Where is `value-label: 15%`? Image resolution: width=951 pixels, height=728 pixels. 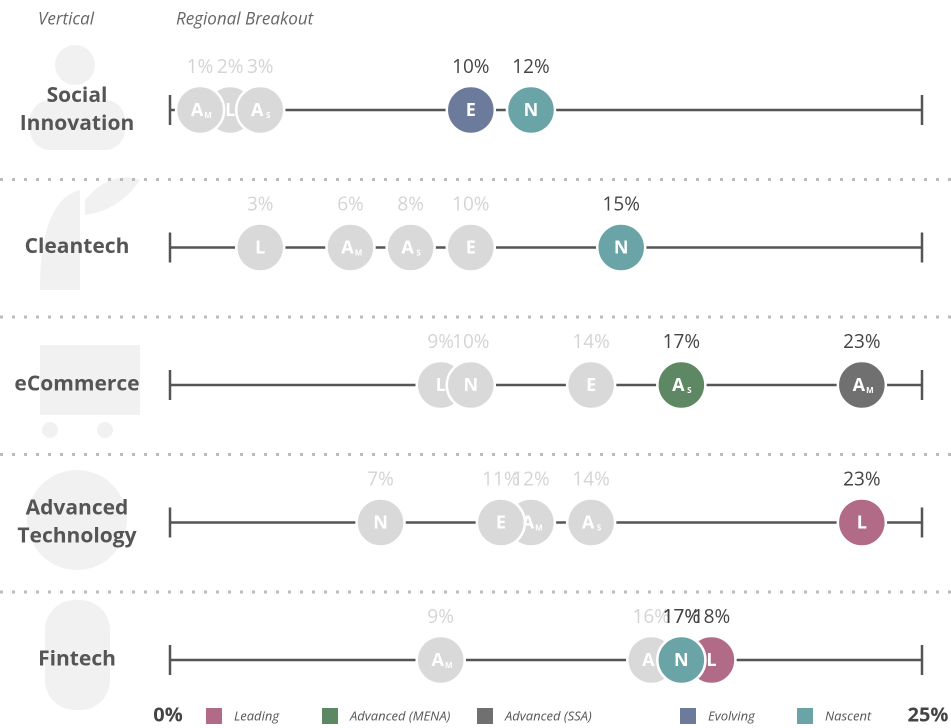
value-label: 15% is located at coordinates (620, 204).